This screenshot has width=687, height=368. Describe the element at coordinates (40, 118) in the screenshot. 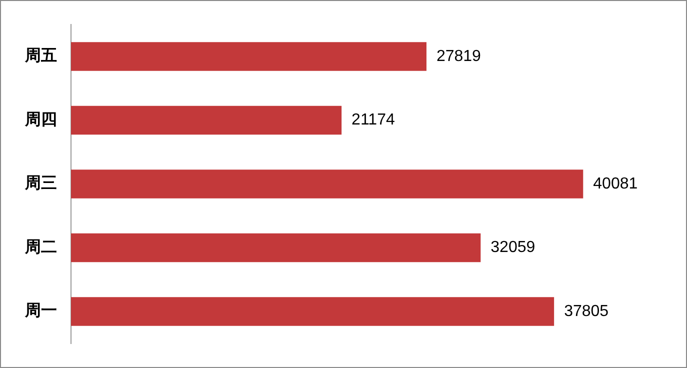

I see `y-tick-label: 周四` at that location.